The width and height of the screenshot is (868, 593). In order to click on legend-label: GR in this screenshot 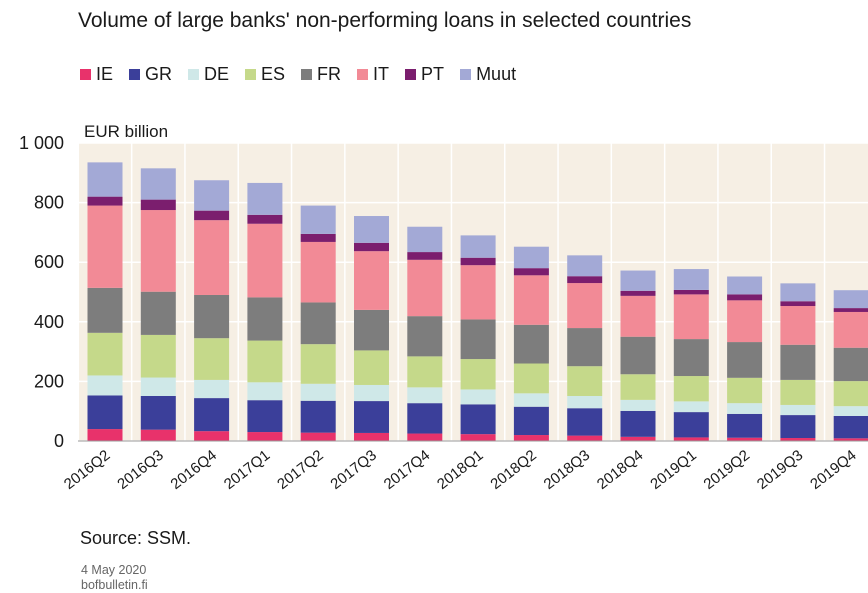, I will do `click(159, 74)`.